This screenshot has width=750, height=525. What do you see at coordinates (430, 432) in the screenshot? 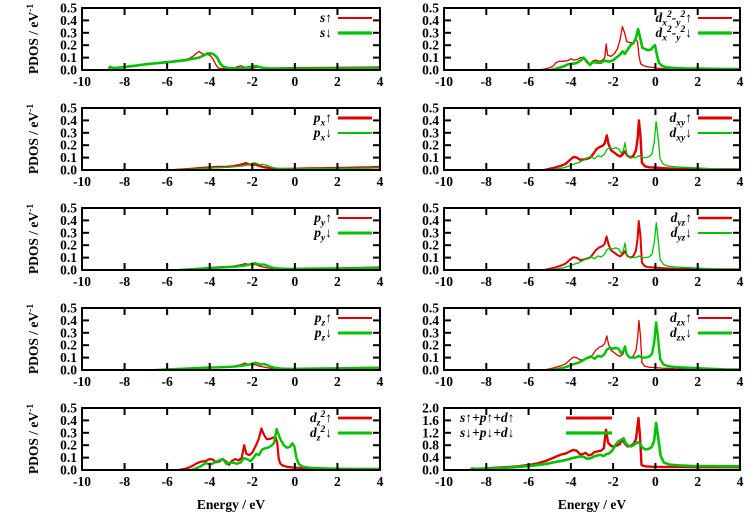
I see `y-tick-label: 1.2` at bounding box center [430, 432].